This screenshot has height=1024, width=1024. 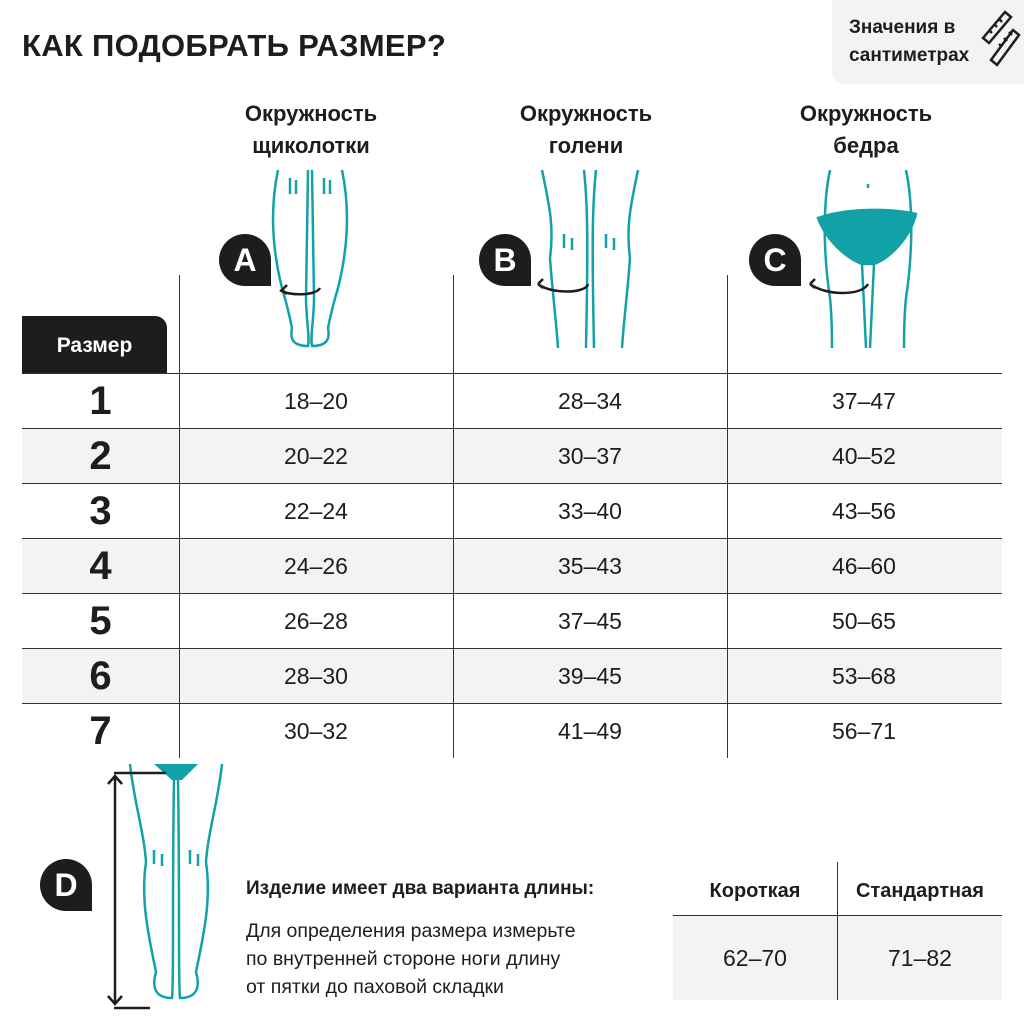 What do you see at coordinates (100, 731) in the screenshot?
I see `size-cell: 7` at bounding box center [100, 731].